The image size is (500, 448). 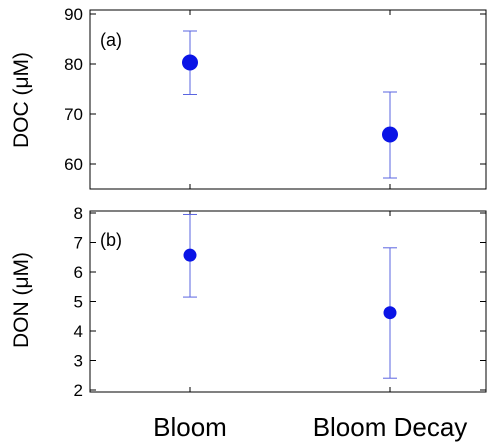 I want to click on ytick-label: 80, so click(x=73, y=64).